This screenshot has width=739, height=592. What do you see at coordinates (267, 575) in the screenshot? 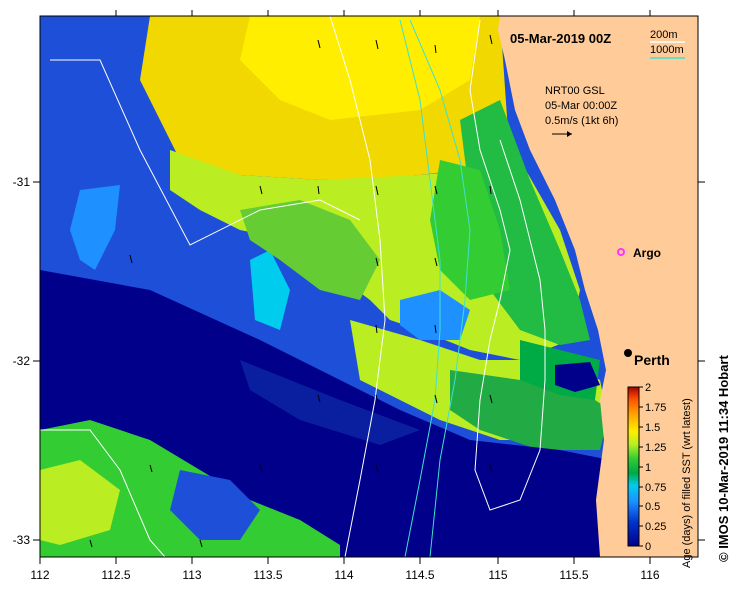
I see `x-tick-label: 113.5` at bounding box center [267, 575].